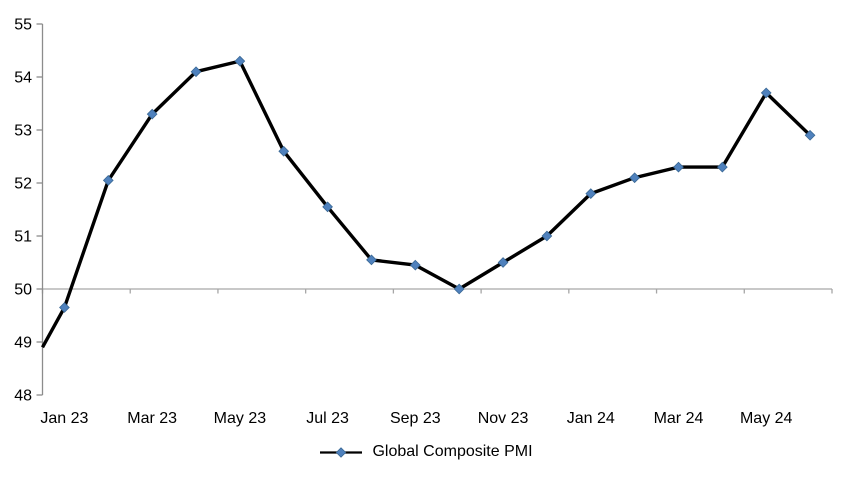 The height and width of the screenshot is (481, 852). What do you see at coordinates (766, 418) in the screenshot?
I see `x-tick-label: May 24` at bounding box center [766, 418].